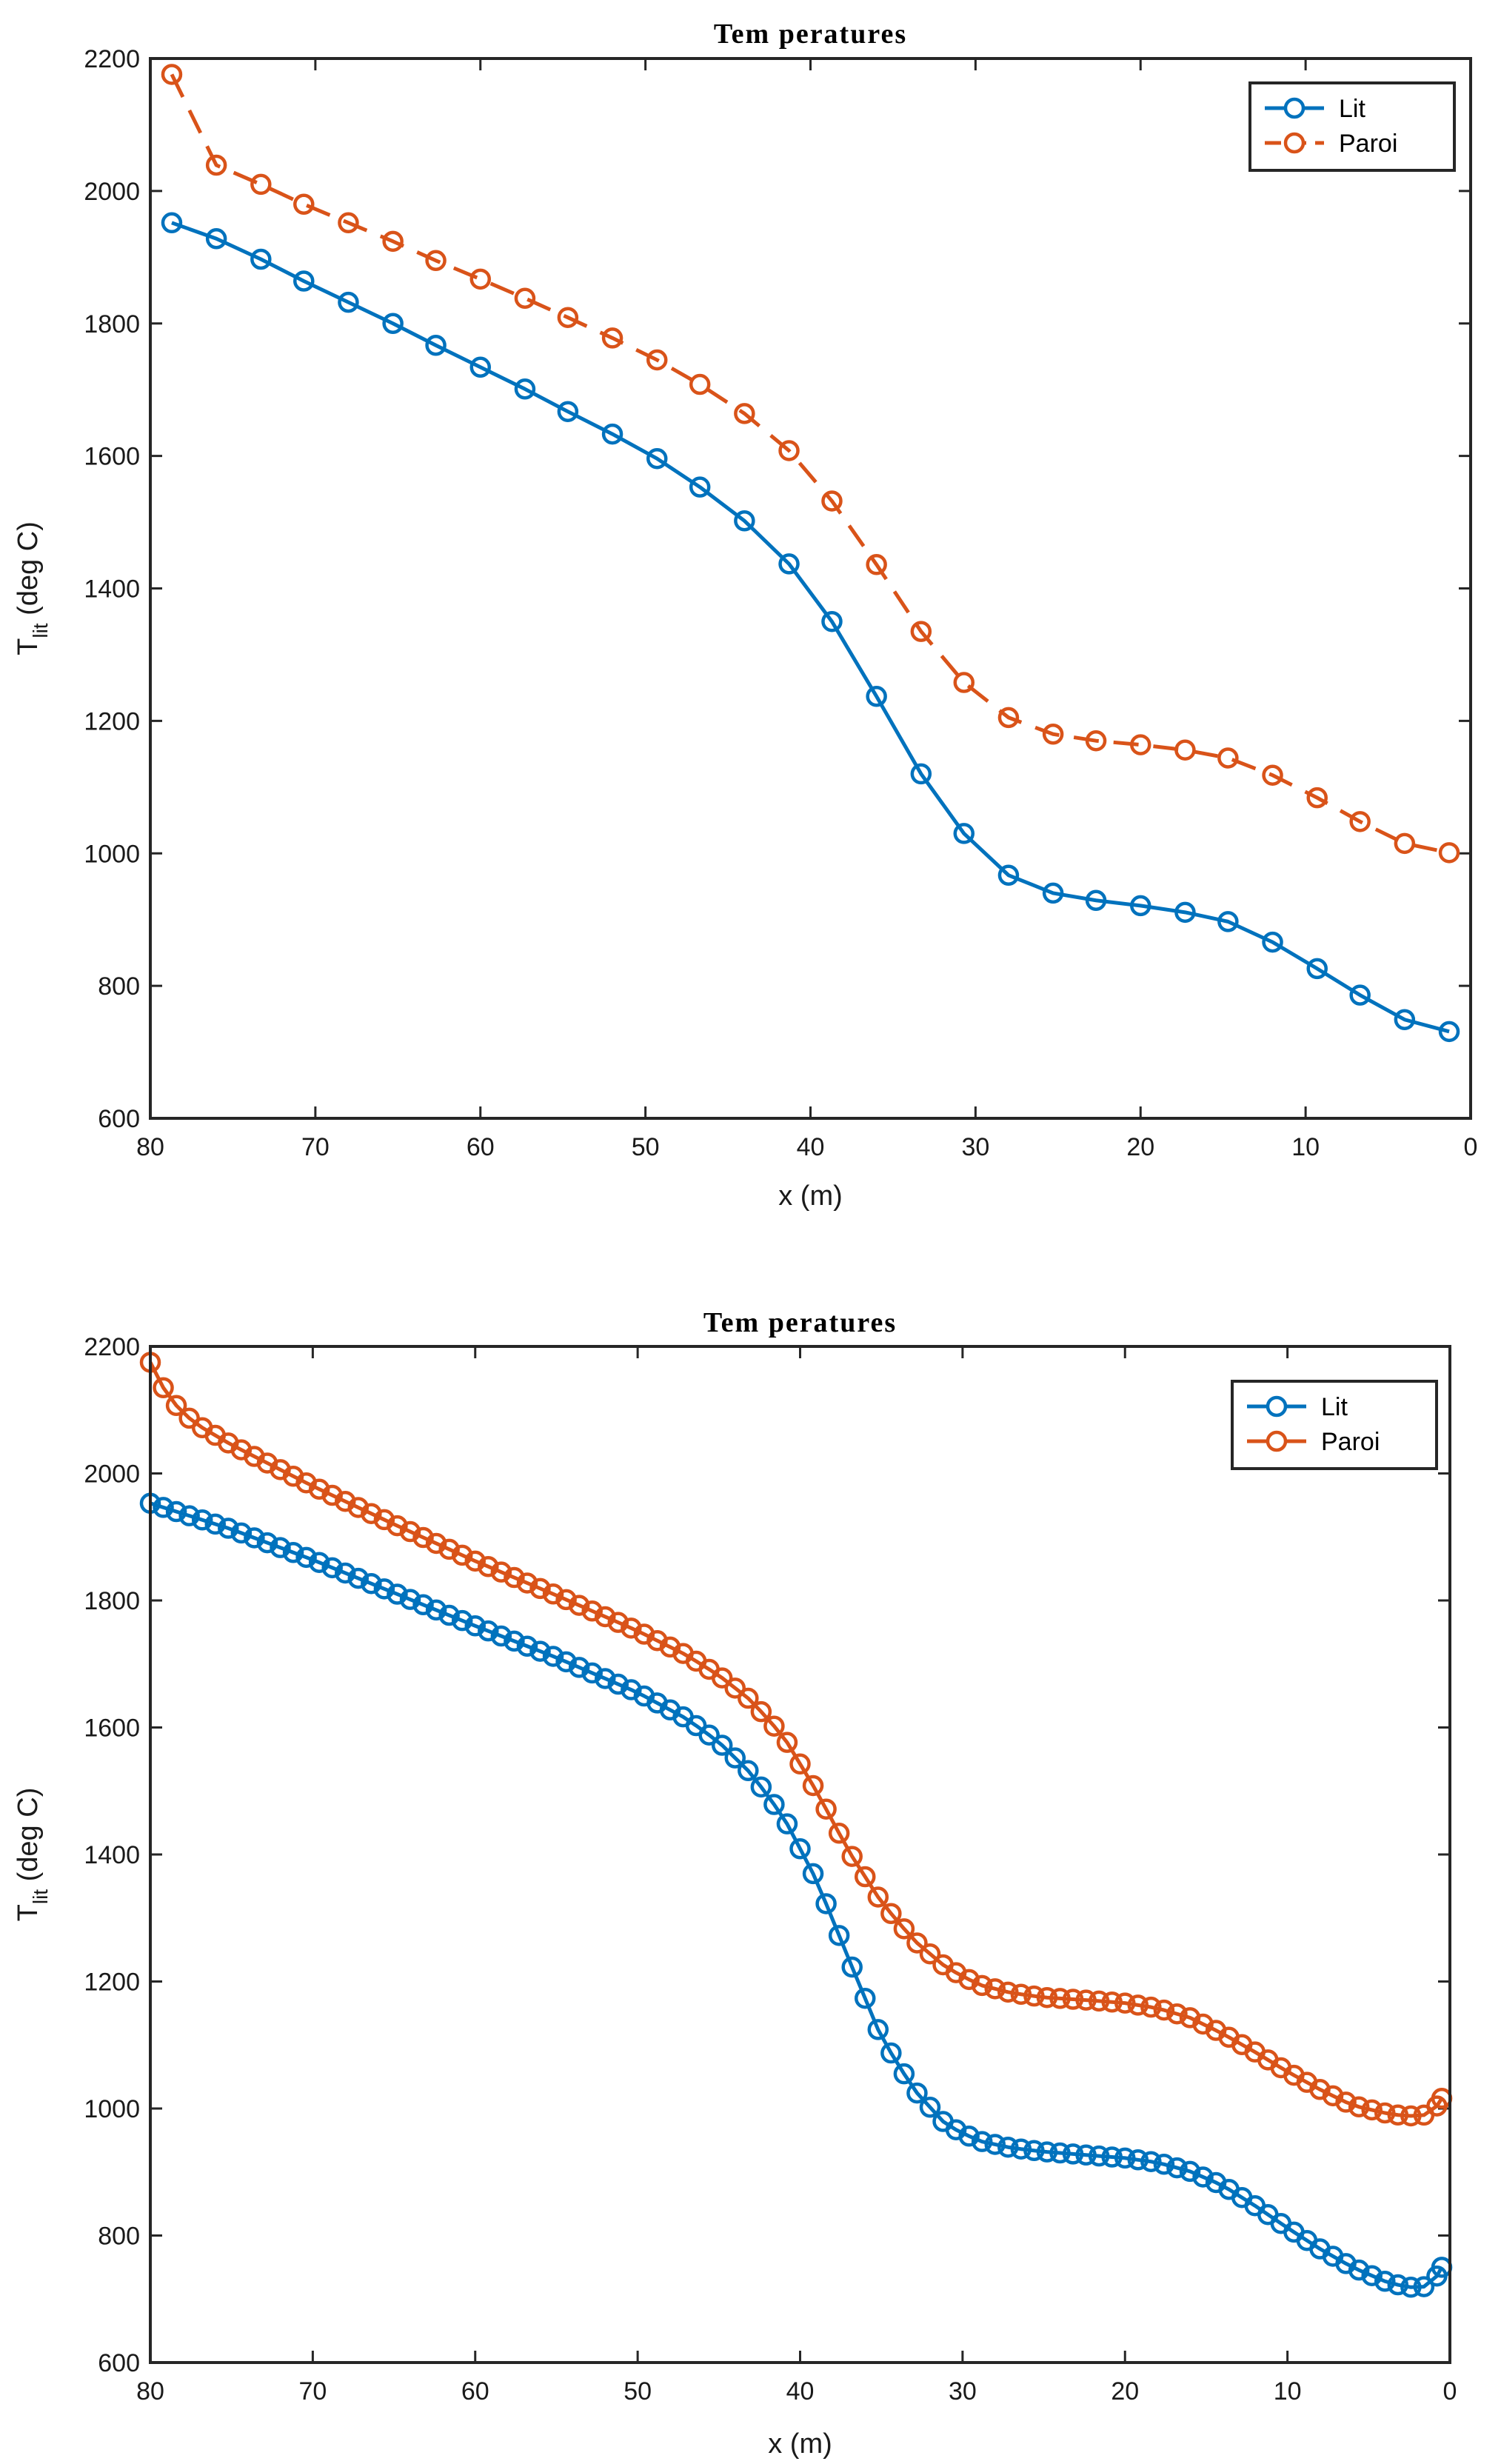 Image resolution: width=1501 pixels, height=2464 pixels. Describe the element at coordinates (638, 2391) in the screenshot. I see `x-tick-label: 50` at that location.